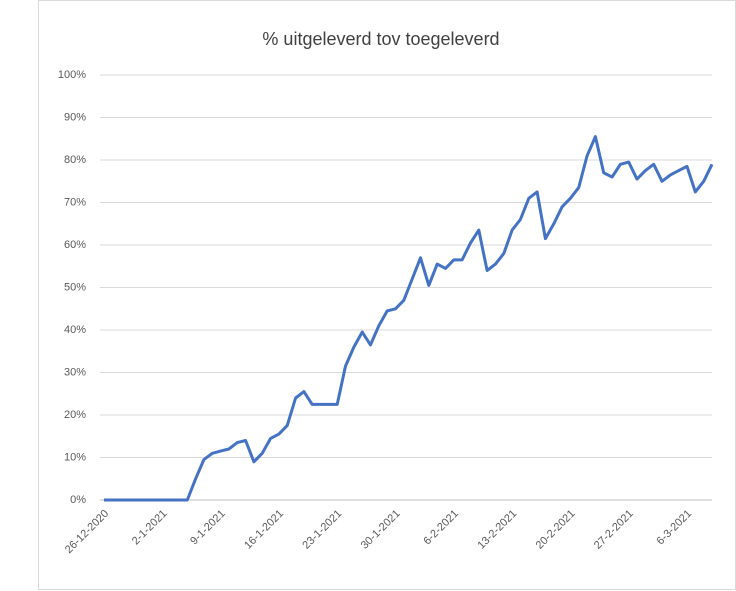 This screenshot has width=736, height=591. Describe the element at coordinates (75, 117) in the screenshot. I see `y-tick-label: 90%` at that location.